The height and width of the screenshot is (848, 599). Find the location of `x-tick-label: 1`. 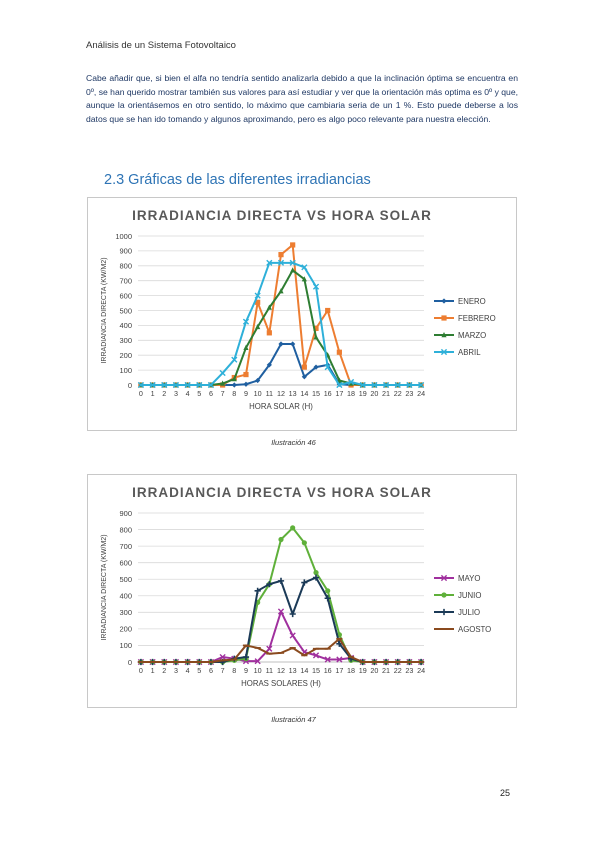

x-tick-label: 1 is located at coordinates (153, 670).